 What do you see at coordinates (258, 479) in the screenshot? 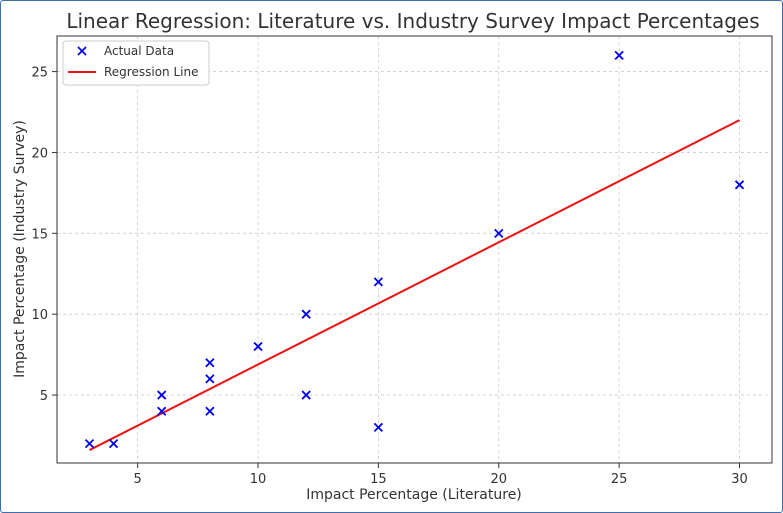
I see `x-tick-label-10: 10` at bounding box center [258, 479].